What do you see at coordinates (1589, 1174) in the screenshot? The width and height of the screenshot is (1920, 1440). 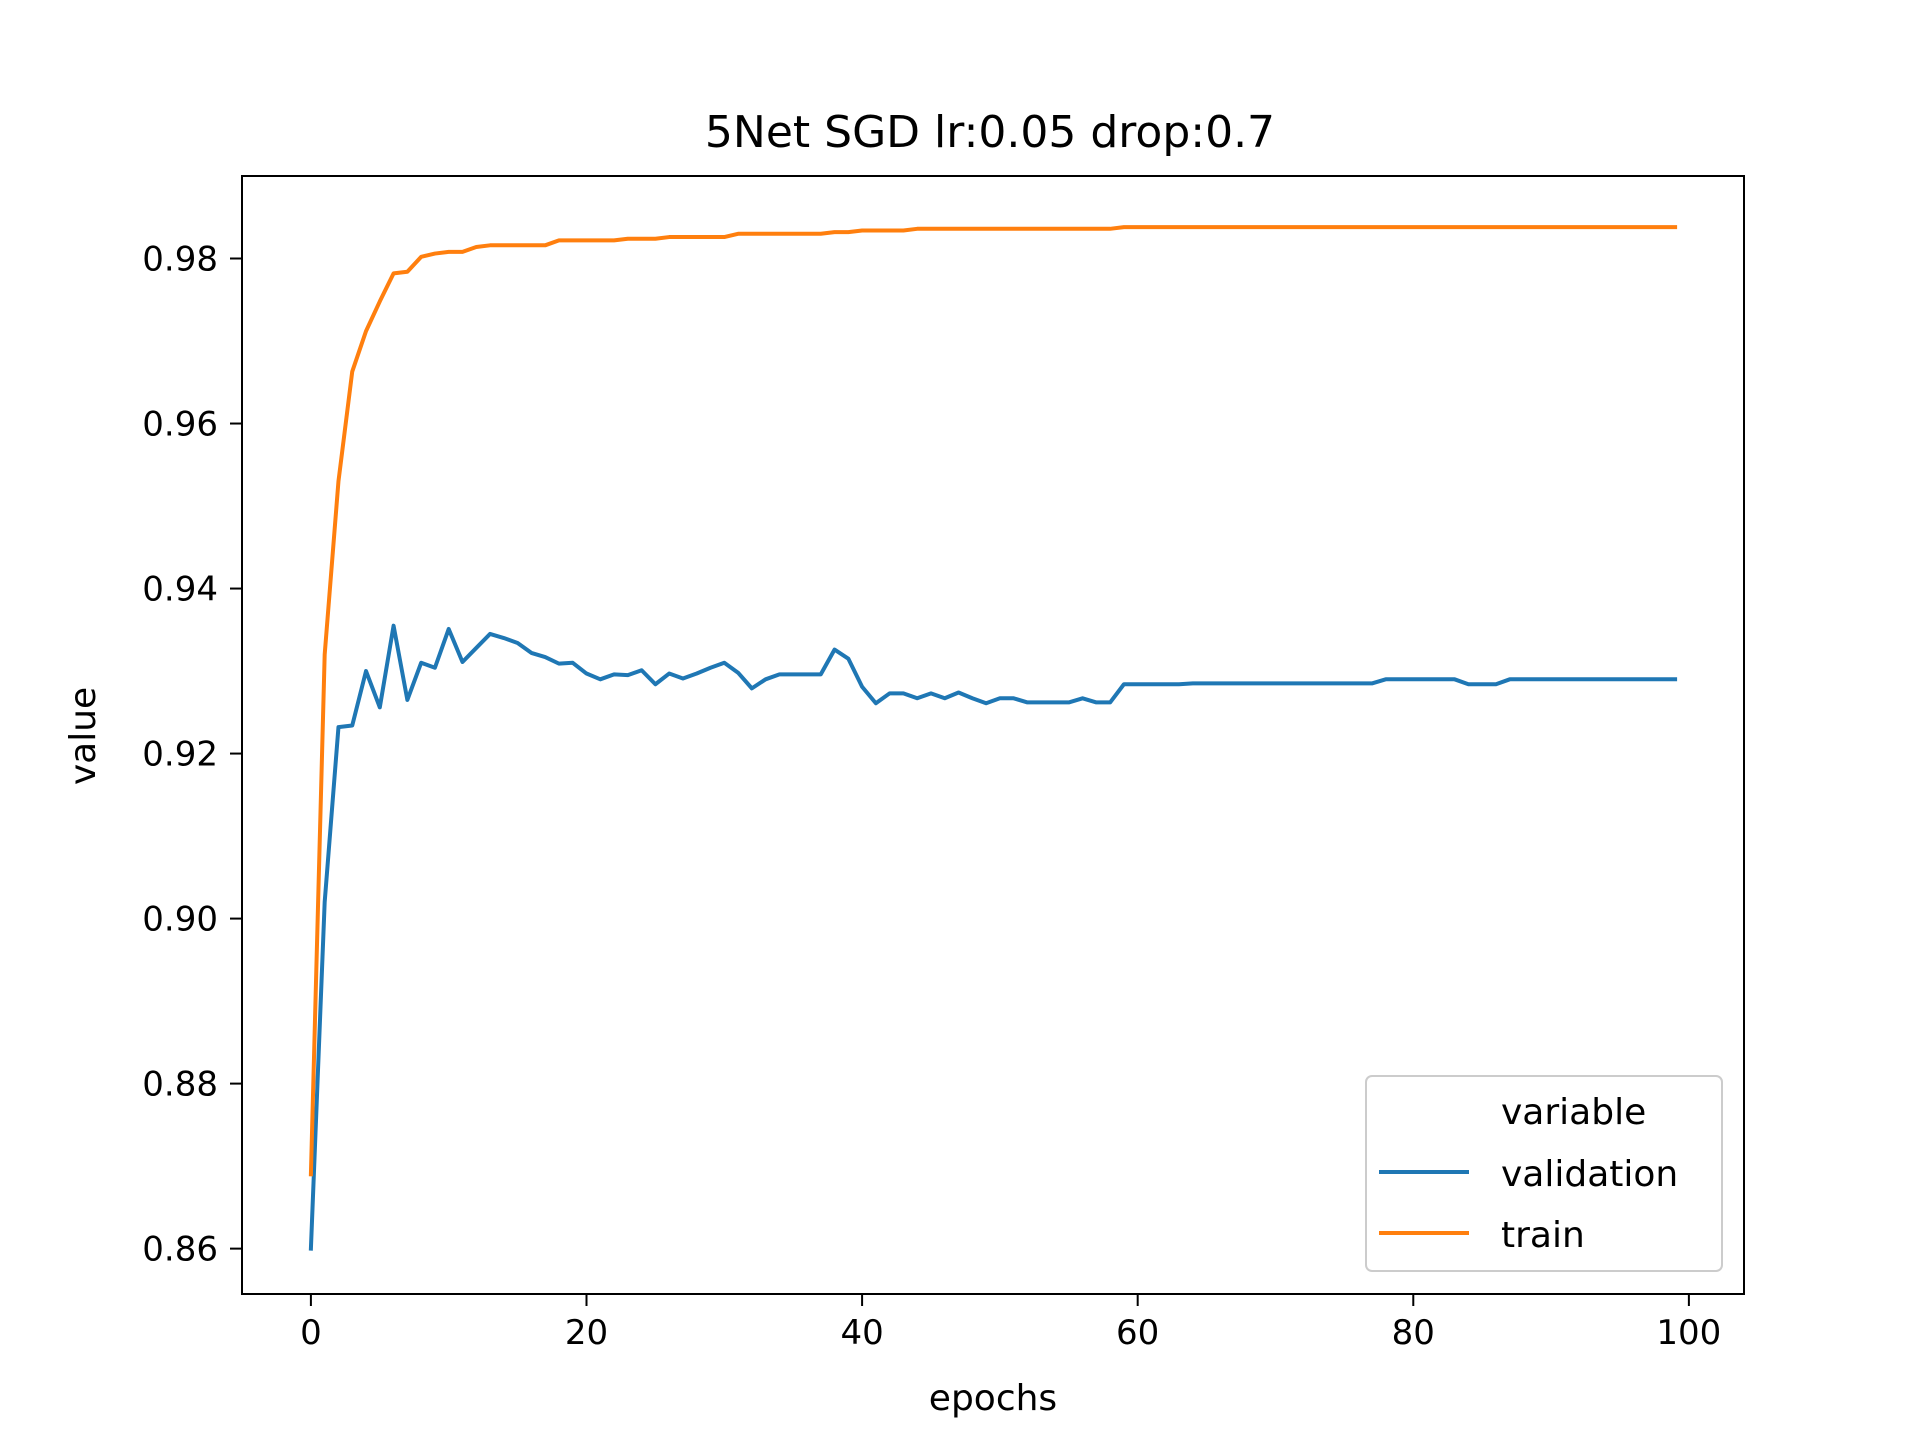 I see `legend-label-validation: validation` at bounding box center [1589, 1174].